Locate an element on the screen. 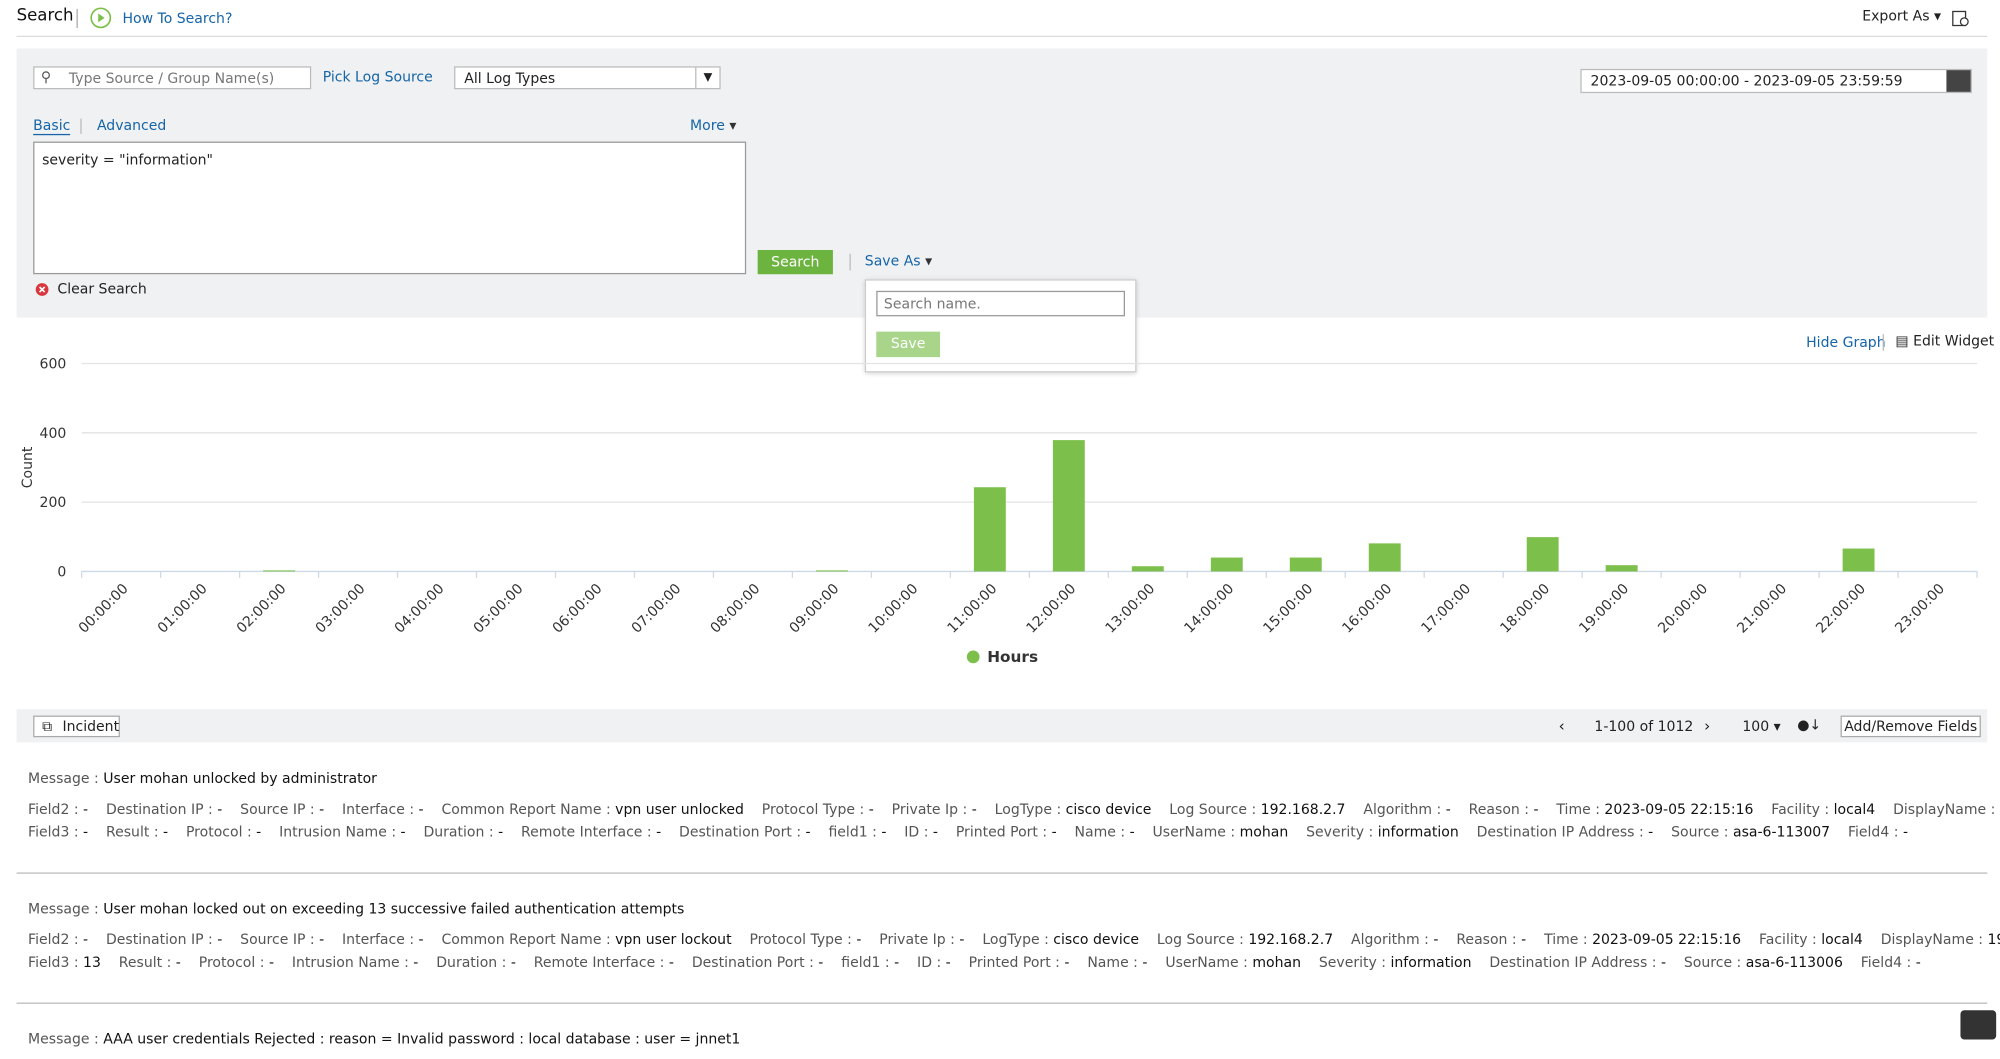 The height and width of the screenshot is (1059, 2000). field-name: Facility is located at coordinates (1783, 939).